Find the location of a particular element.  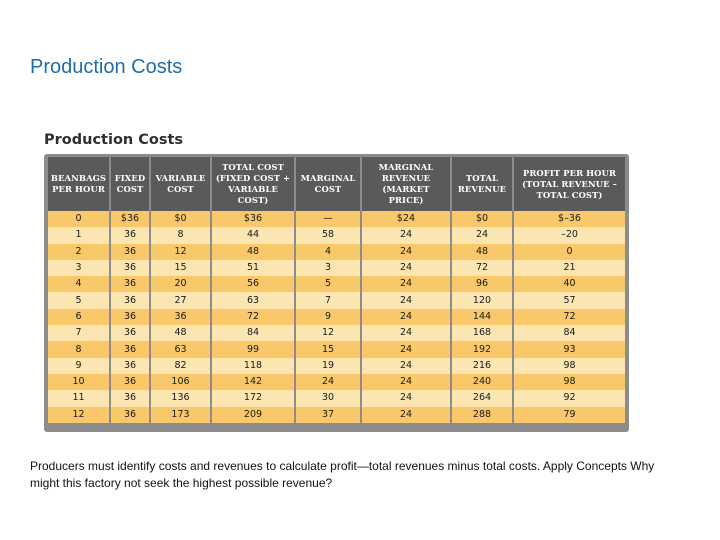

col-header-marginal-cost: Marginal cost is located at coordinates (327, 184).